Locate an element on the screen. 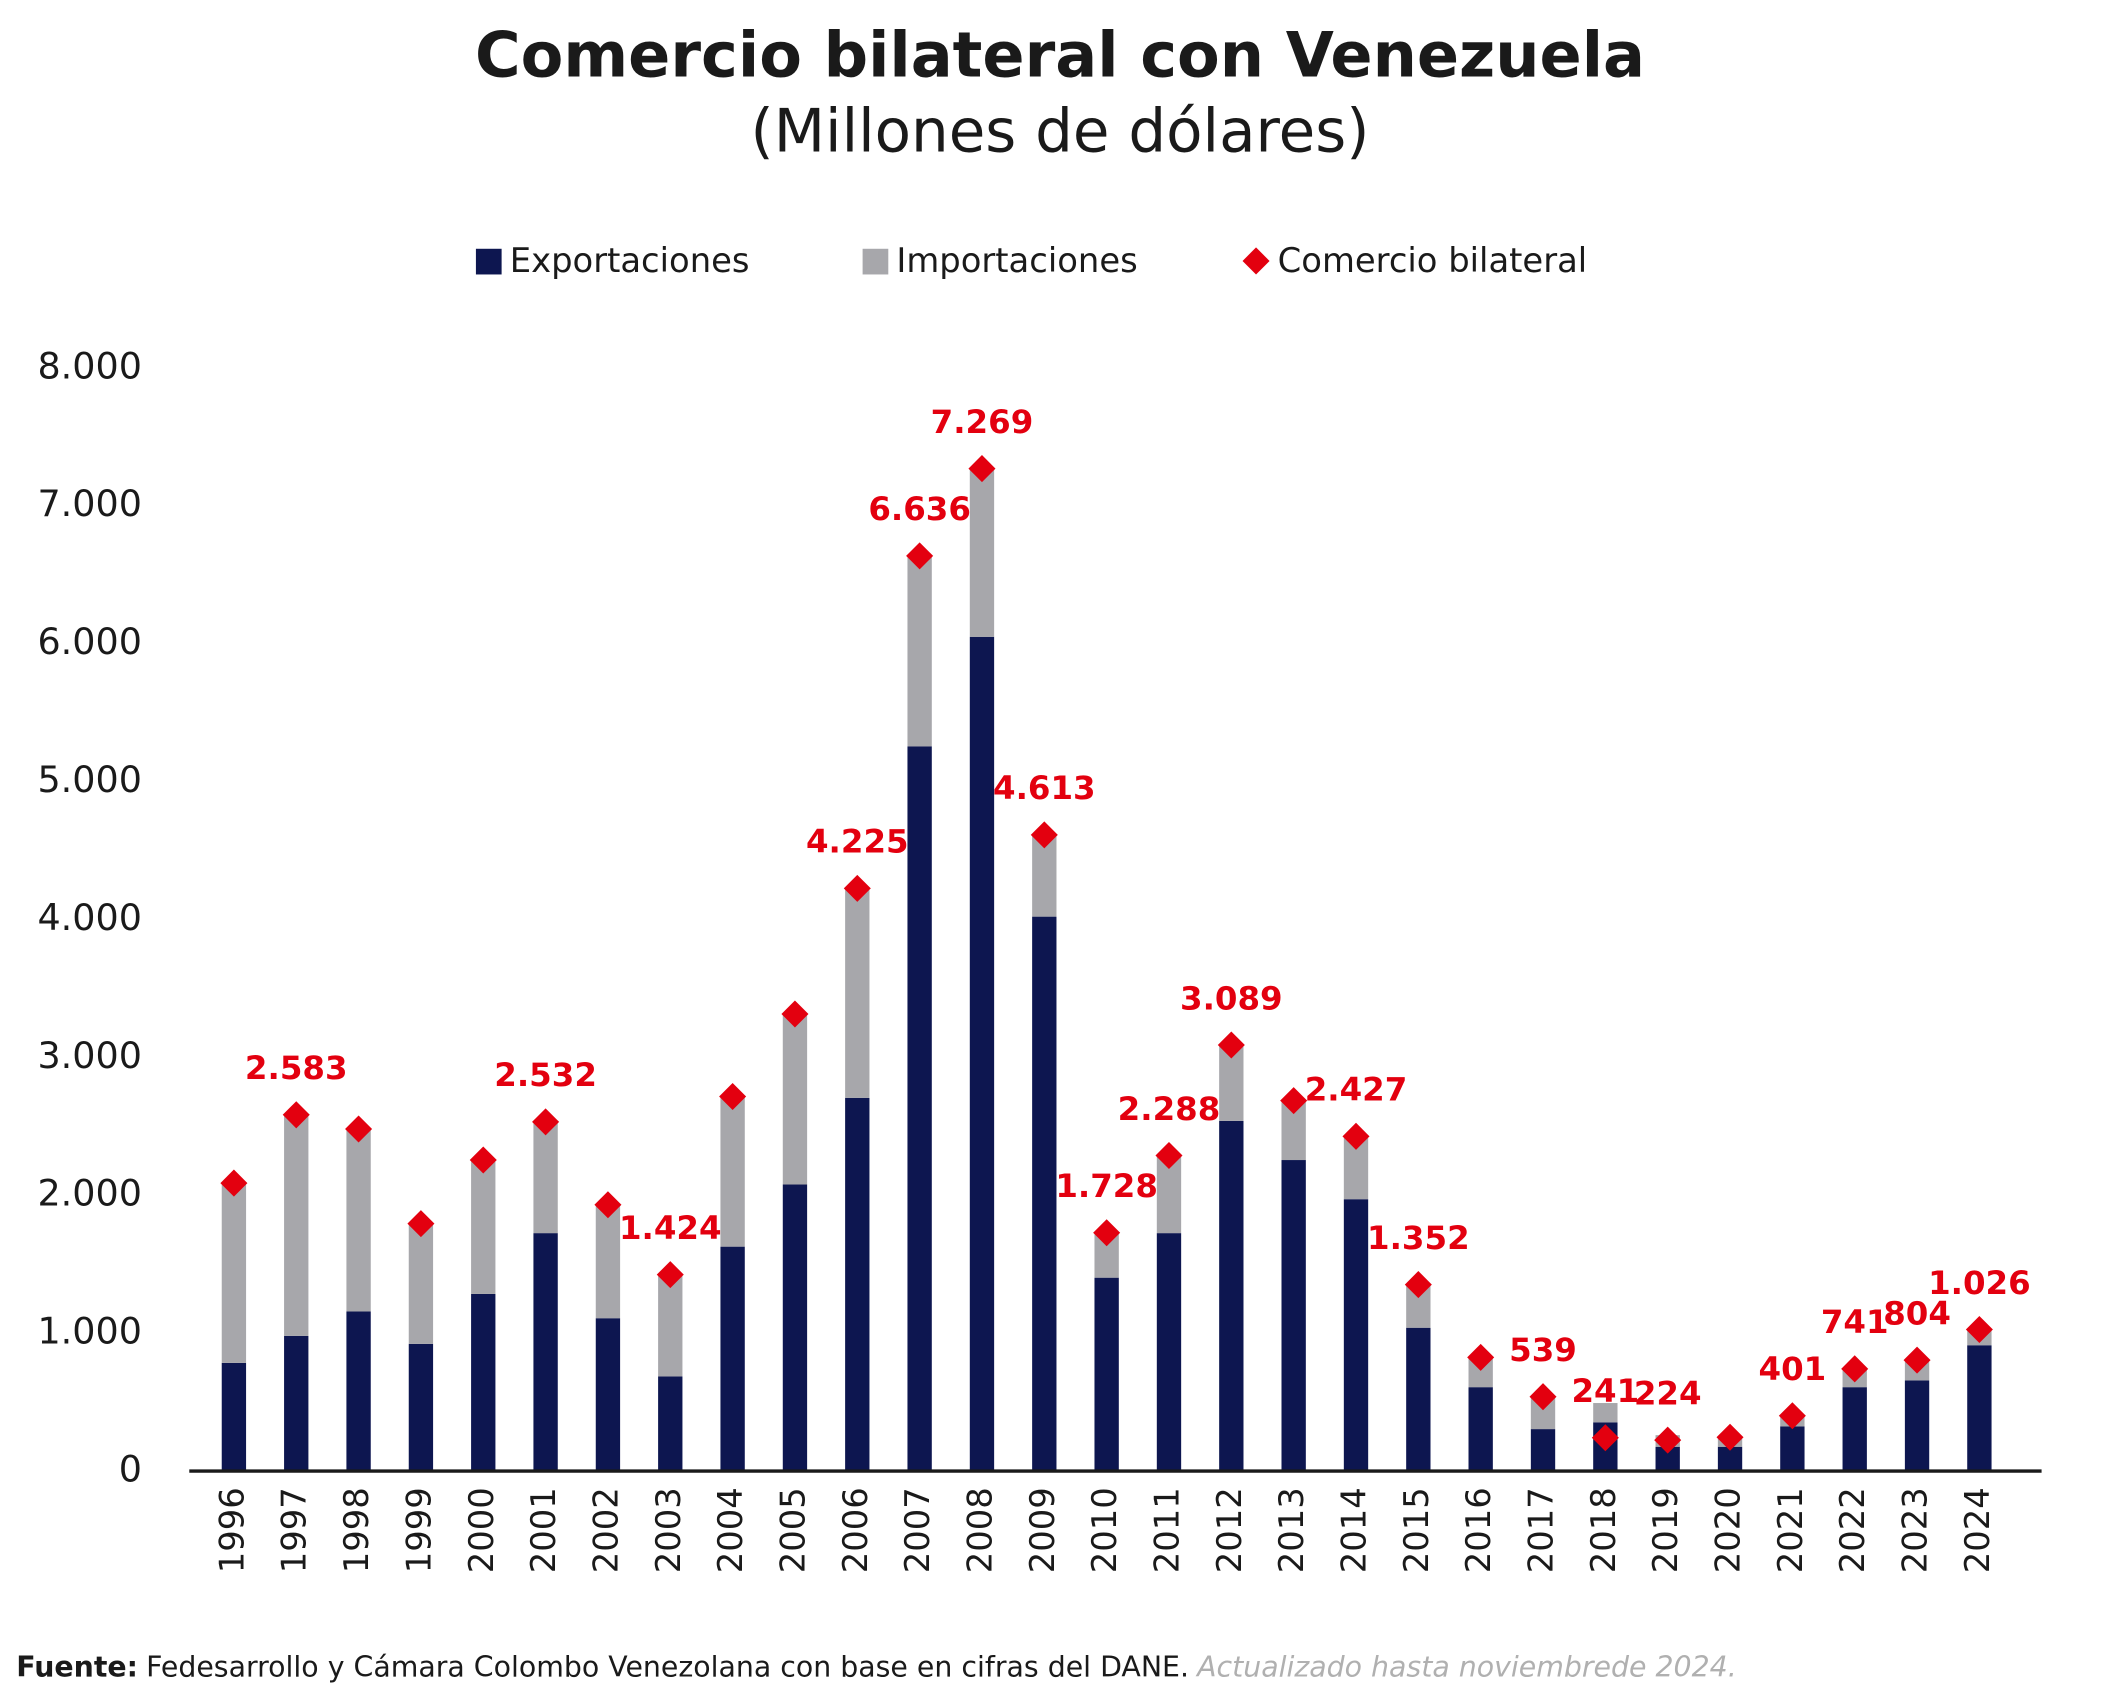  x-tick-label: 2006 is located at coordinates (855, 1530).